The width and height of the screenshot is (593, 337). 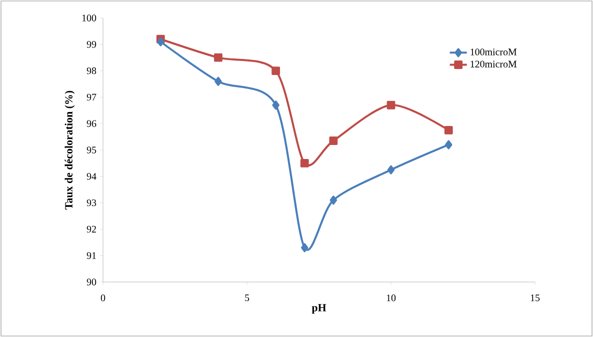 I want to click on y-tick-label: 98, so click(x=91, y=70).